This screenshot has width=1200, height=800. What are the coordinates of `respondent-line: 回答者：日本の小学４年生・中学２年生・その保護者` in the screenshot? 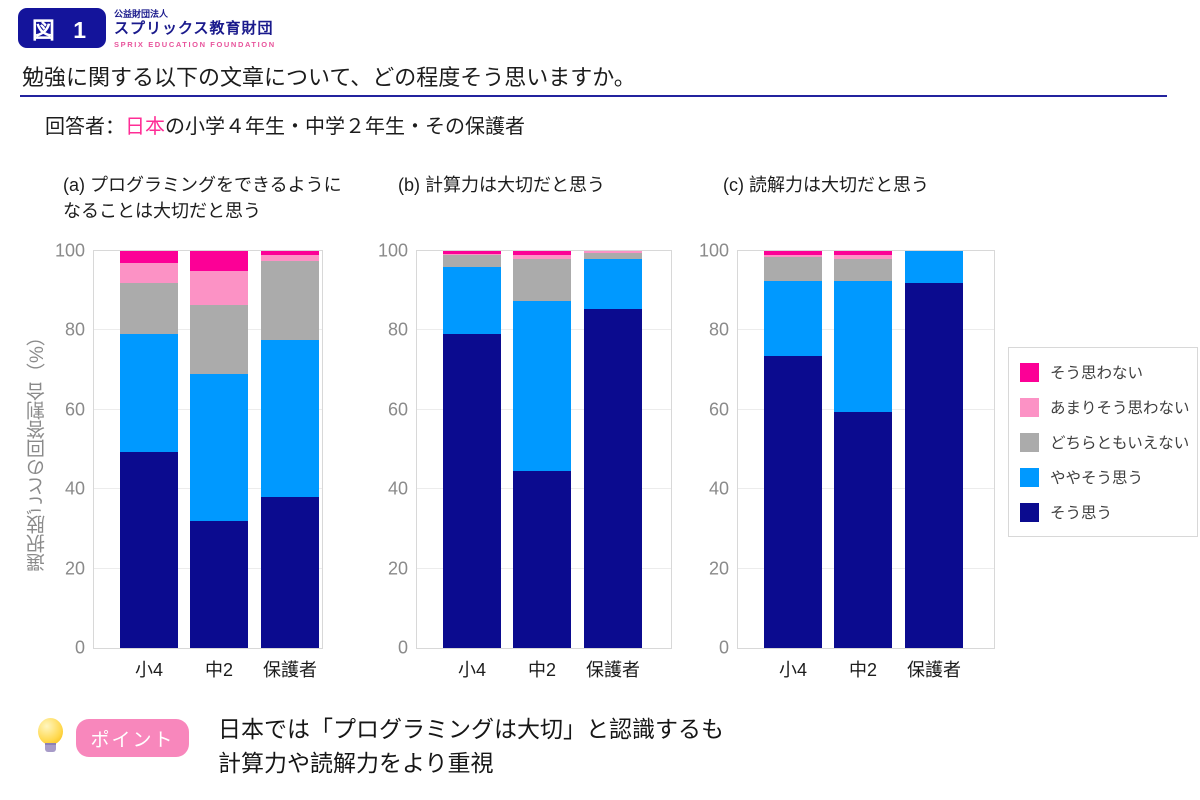 It's located at (285, 124).